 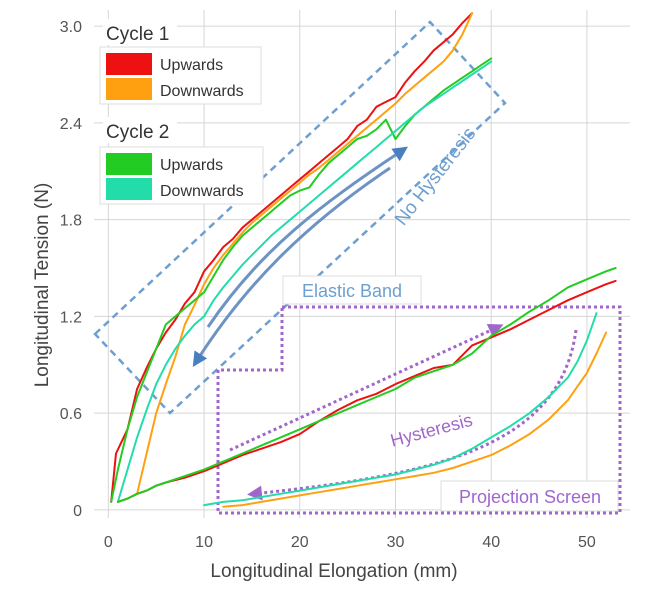 I want to click on elastic-band-label-box, so click(x=352, y=290).